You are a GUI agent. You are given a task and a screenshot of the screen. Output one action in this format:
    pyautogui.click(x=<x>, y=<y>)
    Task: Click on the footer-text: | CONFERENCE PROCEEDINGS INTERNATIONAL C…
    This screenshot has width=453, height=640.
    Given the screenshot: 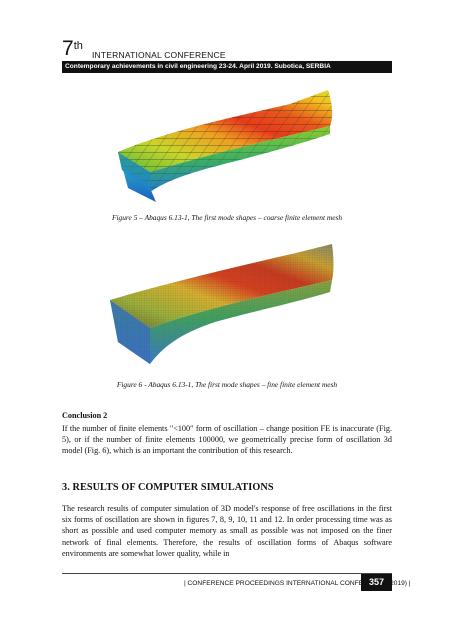 What is the action you would take?
    pyautogui.click(x=297, y=583)
    